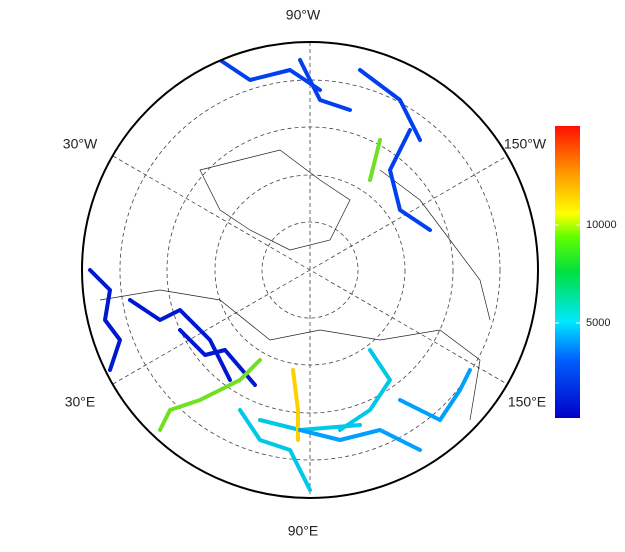 The width and height of the screenshot is (625, 552). What do you see at coordinates (80, 402) in the screenshot?
I see `longitude-label: 30°E` at bounding box center [80, 402].